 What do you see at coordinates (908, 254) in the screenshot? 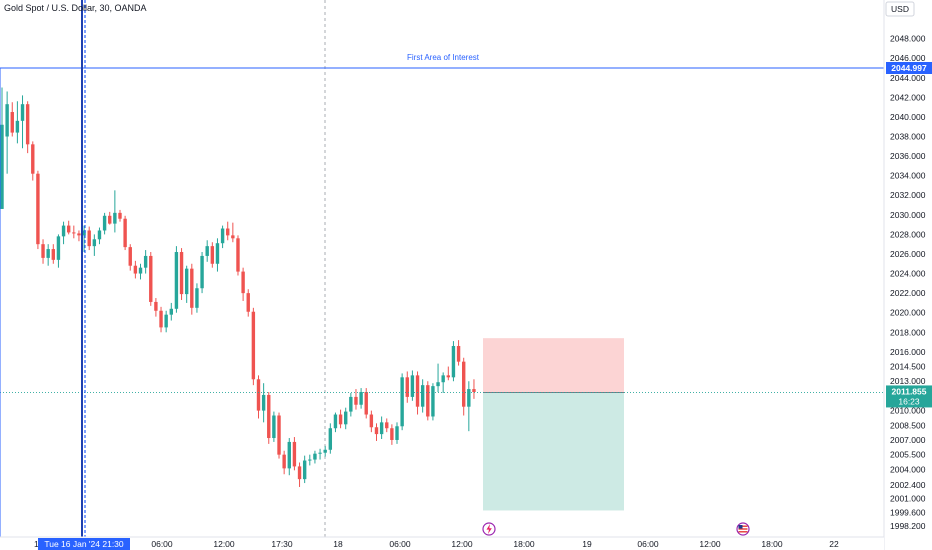
I see `price-tick-label: 2026.000` at bounding box center [908, 254].